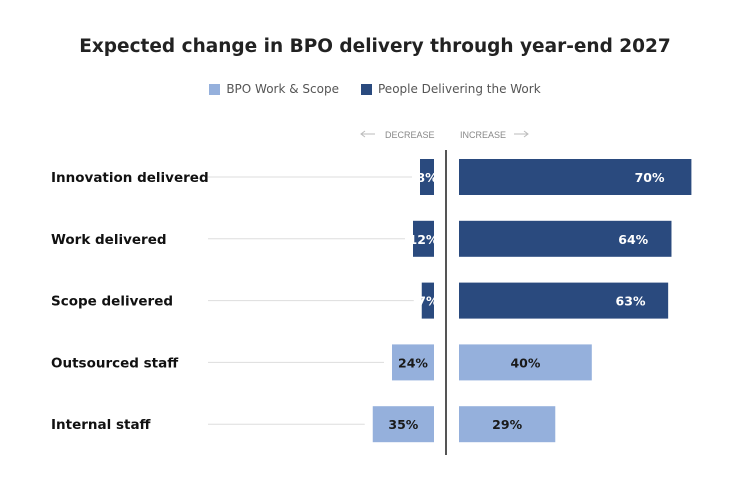 The image size is (750, 500). I want to click on legend-item-people: People Delivering the Work, so click(451, 89).